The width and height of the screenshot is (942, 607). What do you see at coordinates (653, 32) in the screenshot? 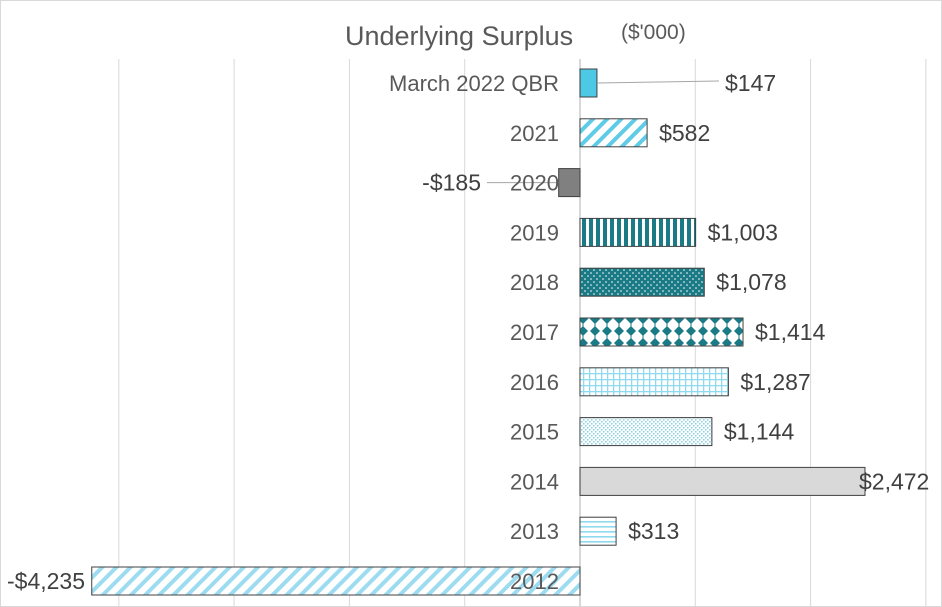
I see `chart-subtitle: ($'000)` at bounding box center [653, 32].